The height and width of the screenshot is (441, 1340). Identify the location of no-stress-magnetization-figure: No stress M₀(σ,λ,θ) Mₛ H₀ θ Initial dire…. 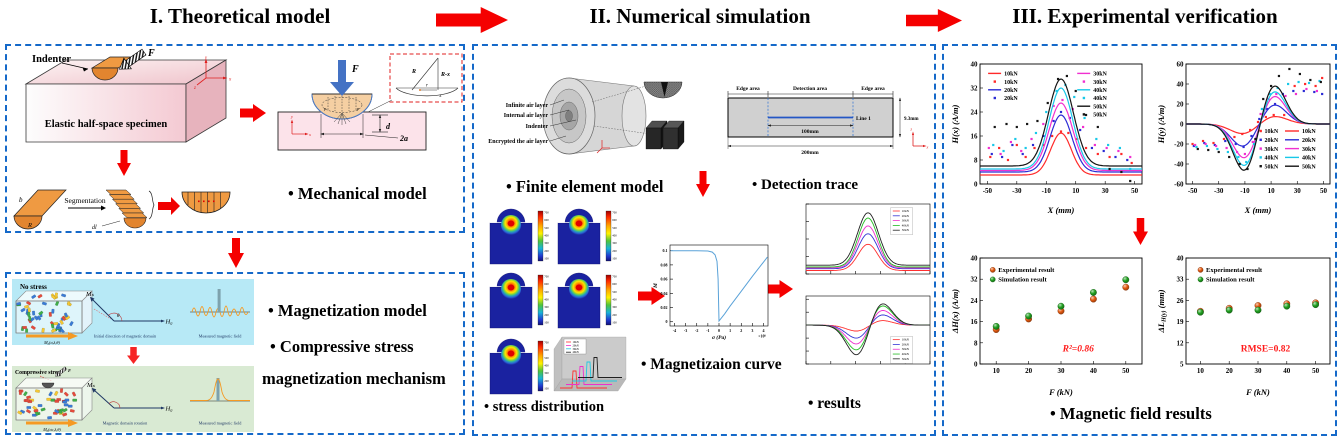
(133, 312).